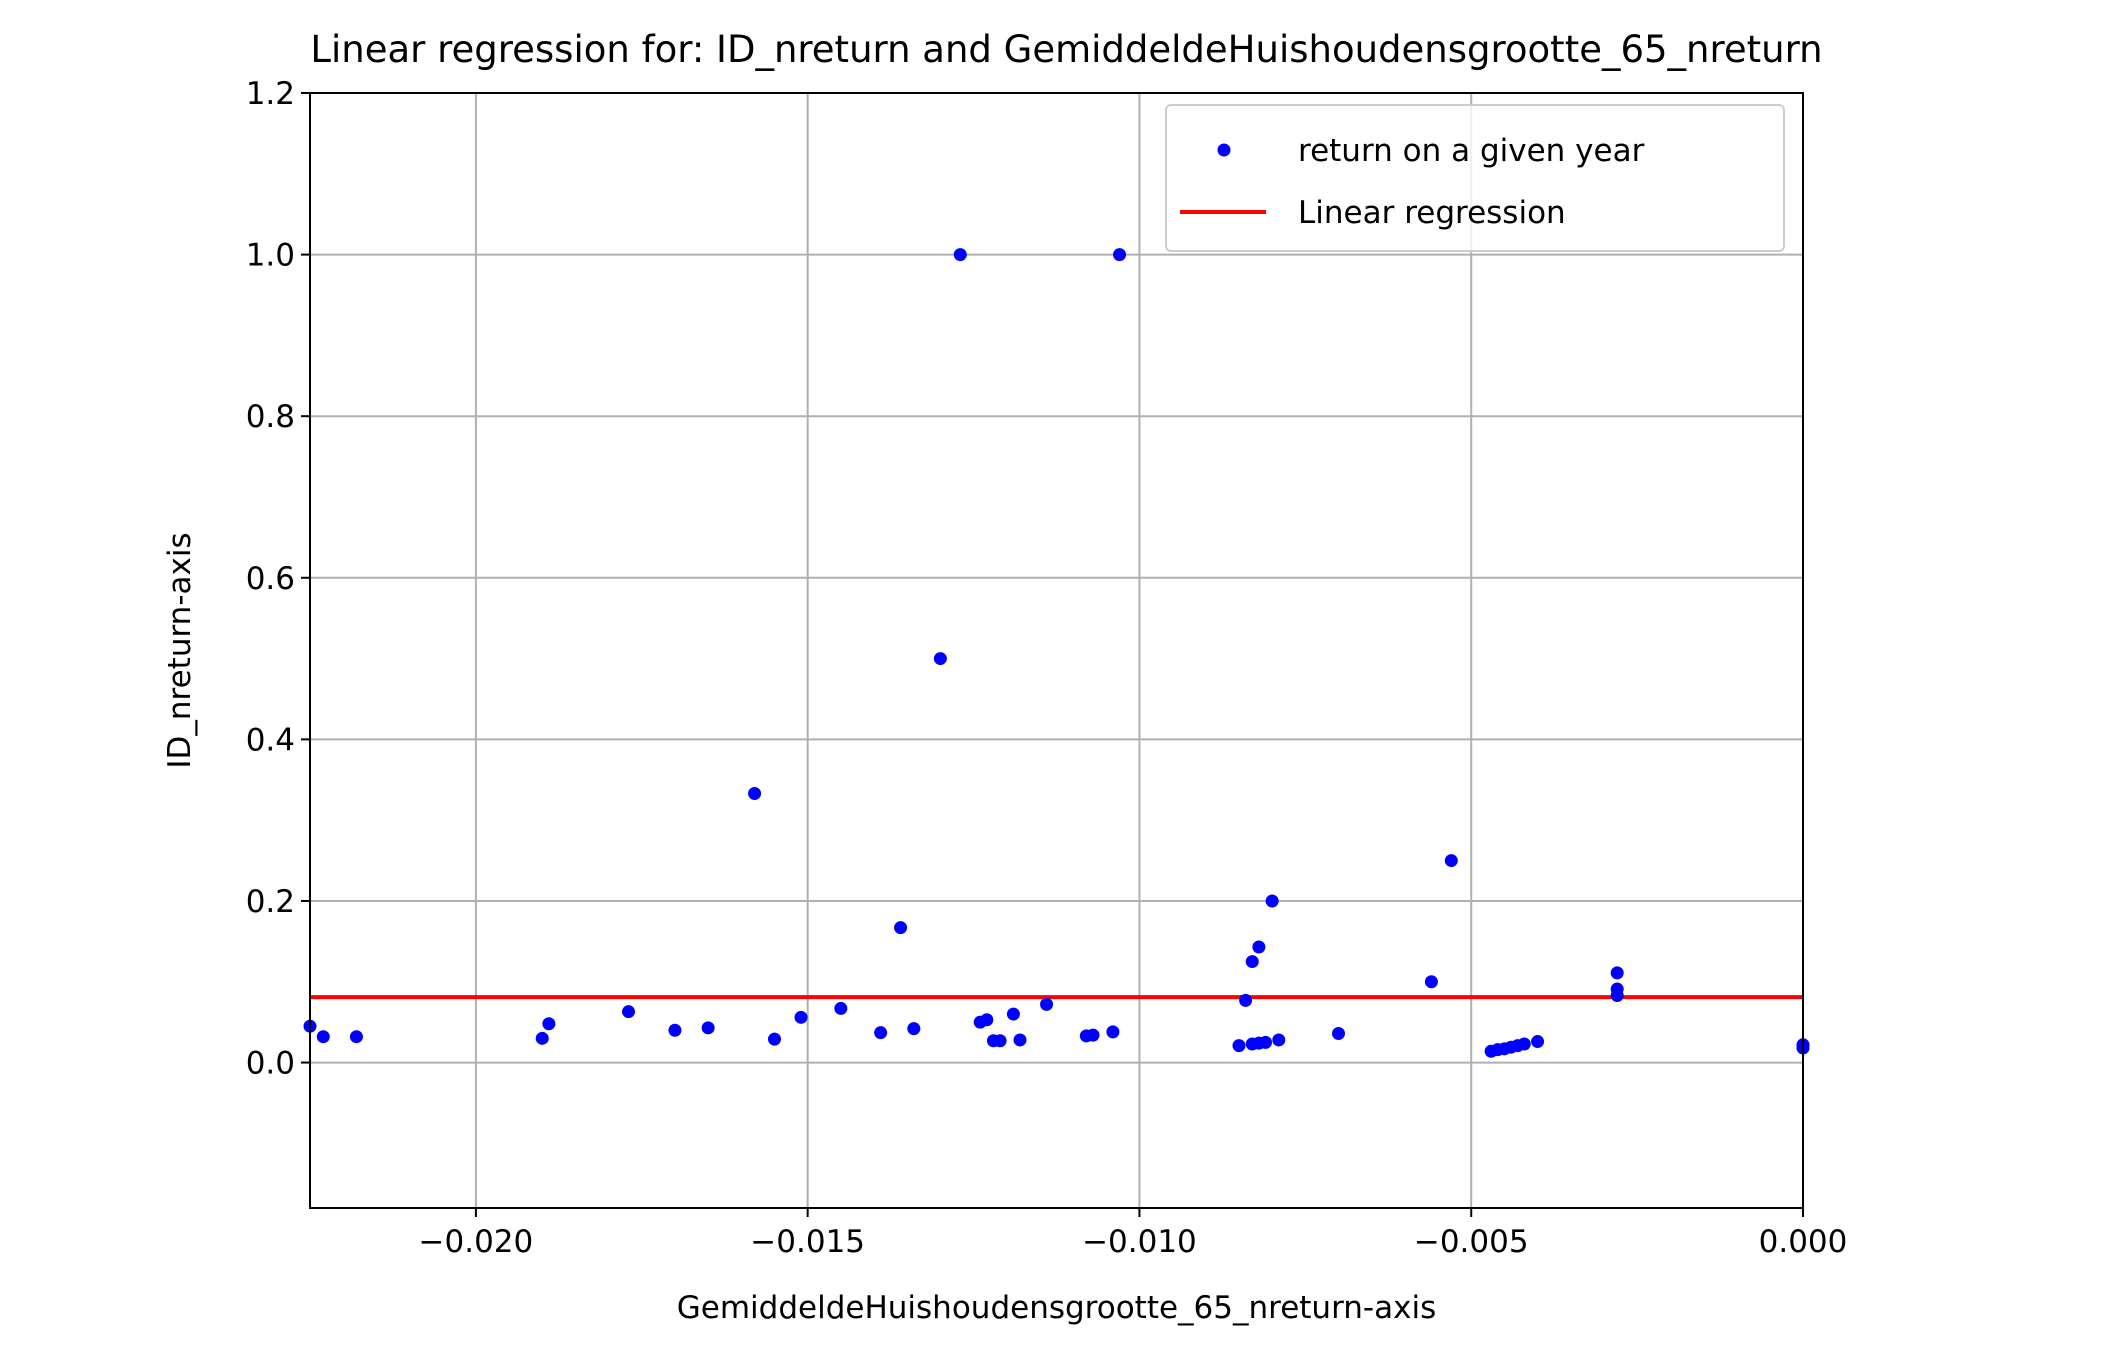  I want to click on y-tick-label: 1.0, so click(270, 256).